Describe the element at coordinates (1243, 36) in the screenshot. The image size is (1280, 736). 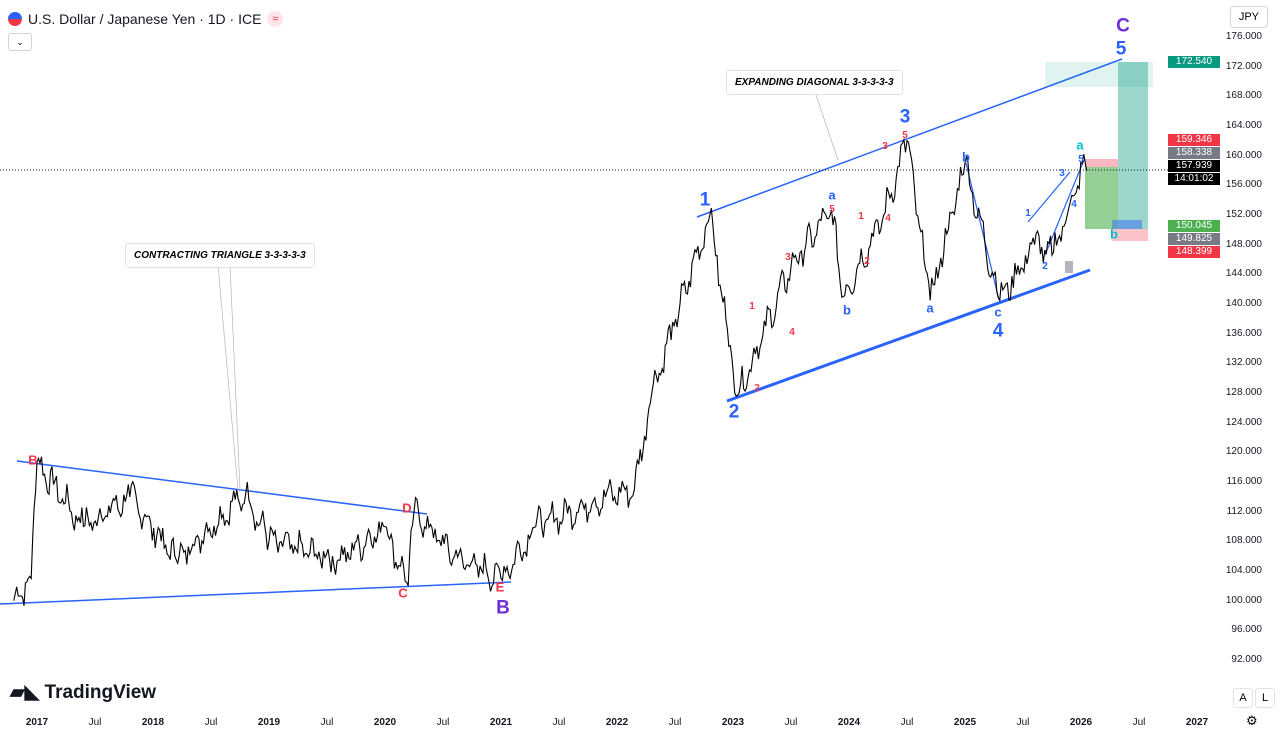
I see `price-tick: 176.000` at that location.